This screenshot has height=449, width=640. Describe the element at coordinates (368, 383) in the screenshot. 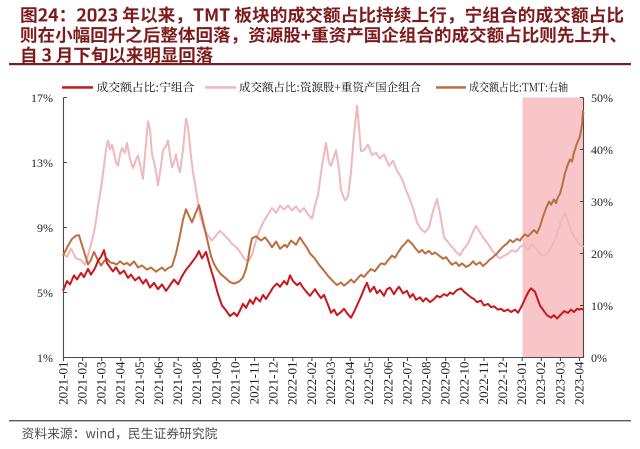

I see `svg-text: 2022-05` at that location.